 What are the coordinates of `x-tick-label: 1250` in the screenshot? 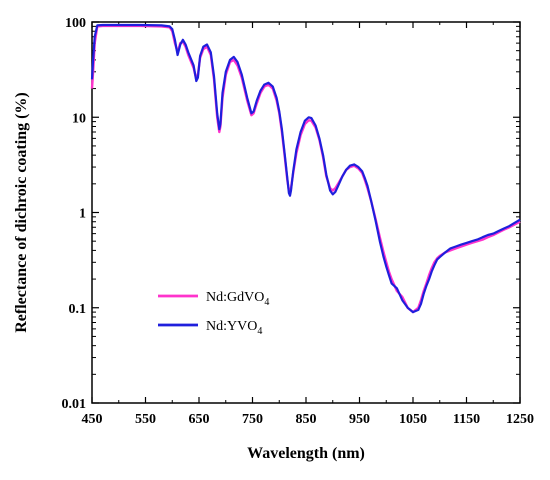 It's located at (520, 419).